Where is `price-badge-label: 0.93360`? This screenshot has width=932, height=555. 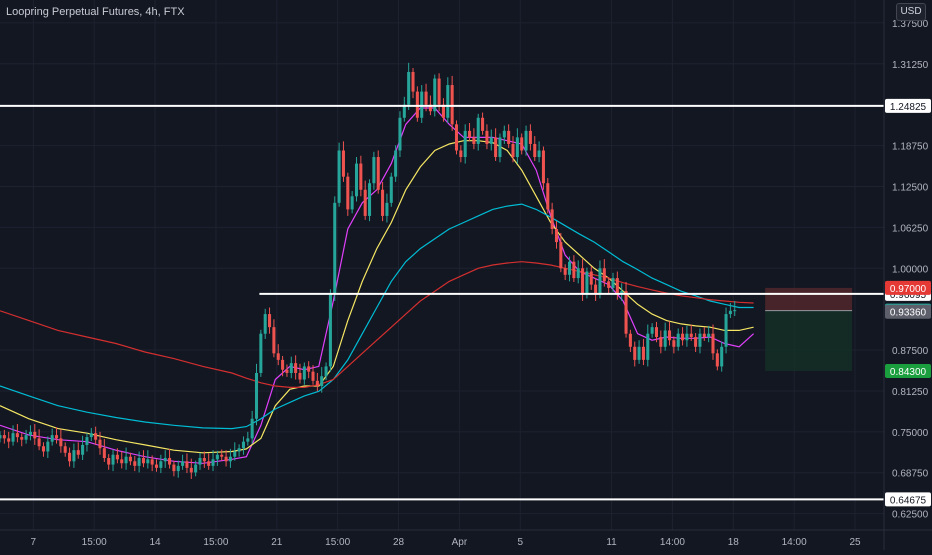 price-badge-label: 0.93360 is located at coordinates (908, 313).